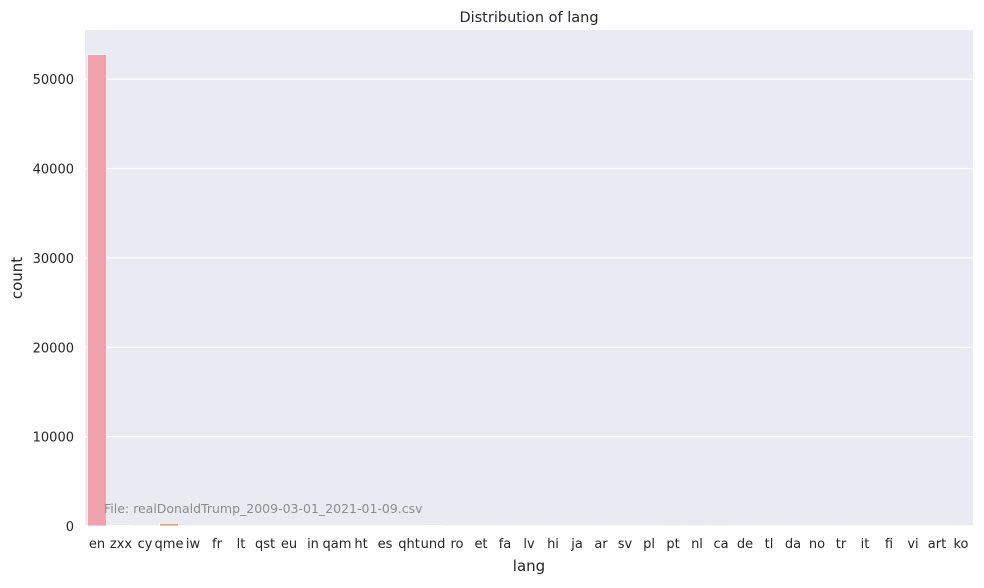 The width and height of the screenshot is (984, 588). I want to click on x-tick-label-no: no, so click(817, 544).